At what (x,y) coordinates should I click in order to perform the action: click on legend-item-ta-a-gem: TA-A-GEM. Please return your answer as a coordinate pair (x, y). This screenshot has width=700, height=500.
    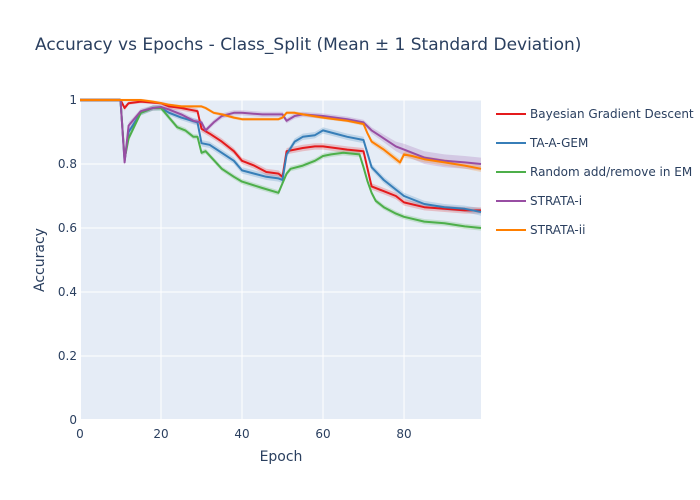
    Looking at the image, I should click on (542, 143).